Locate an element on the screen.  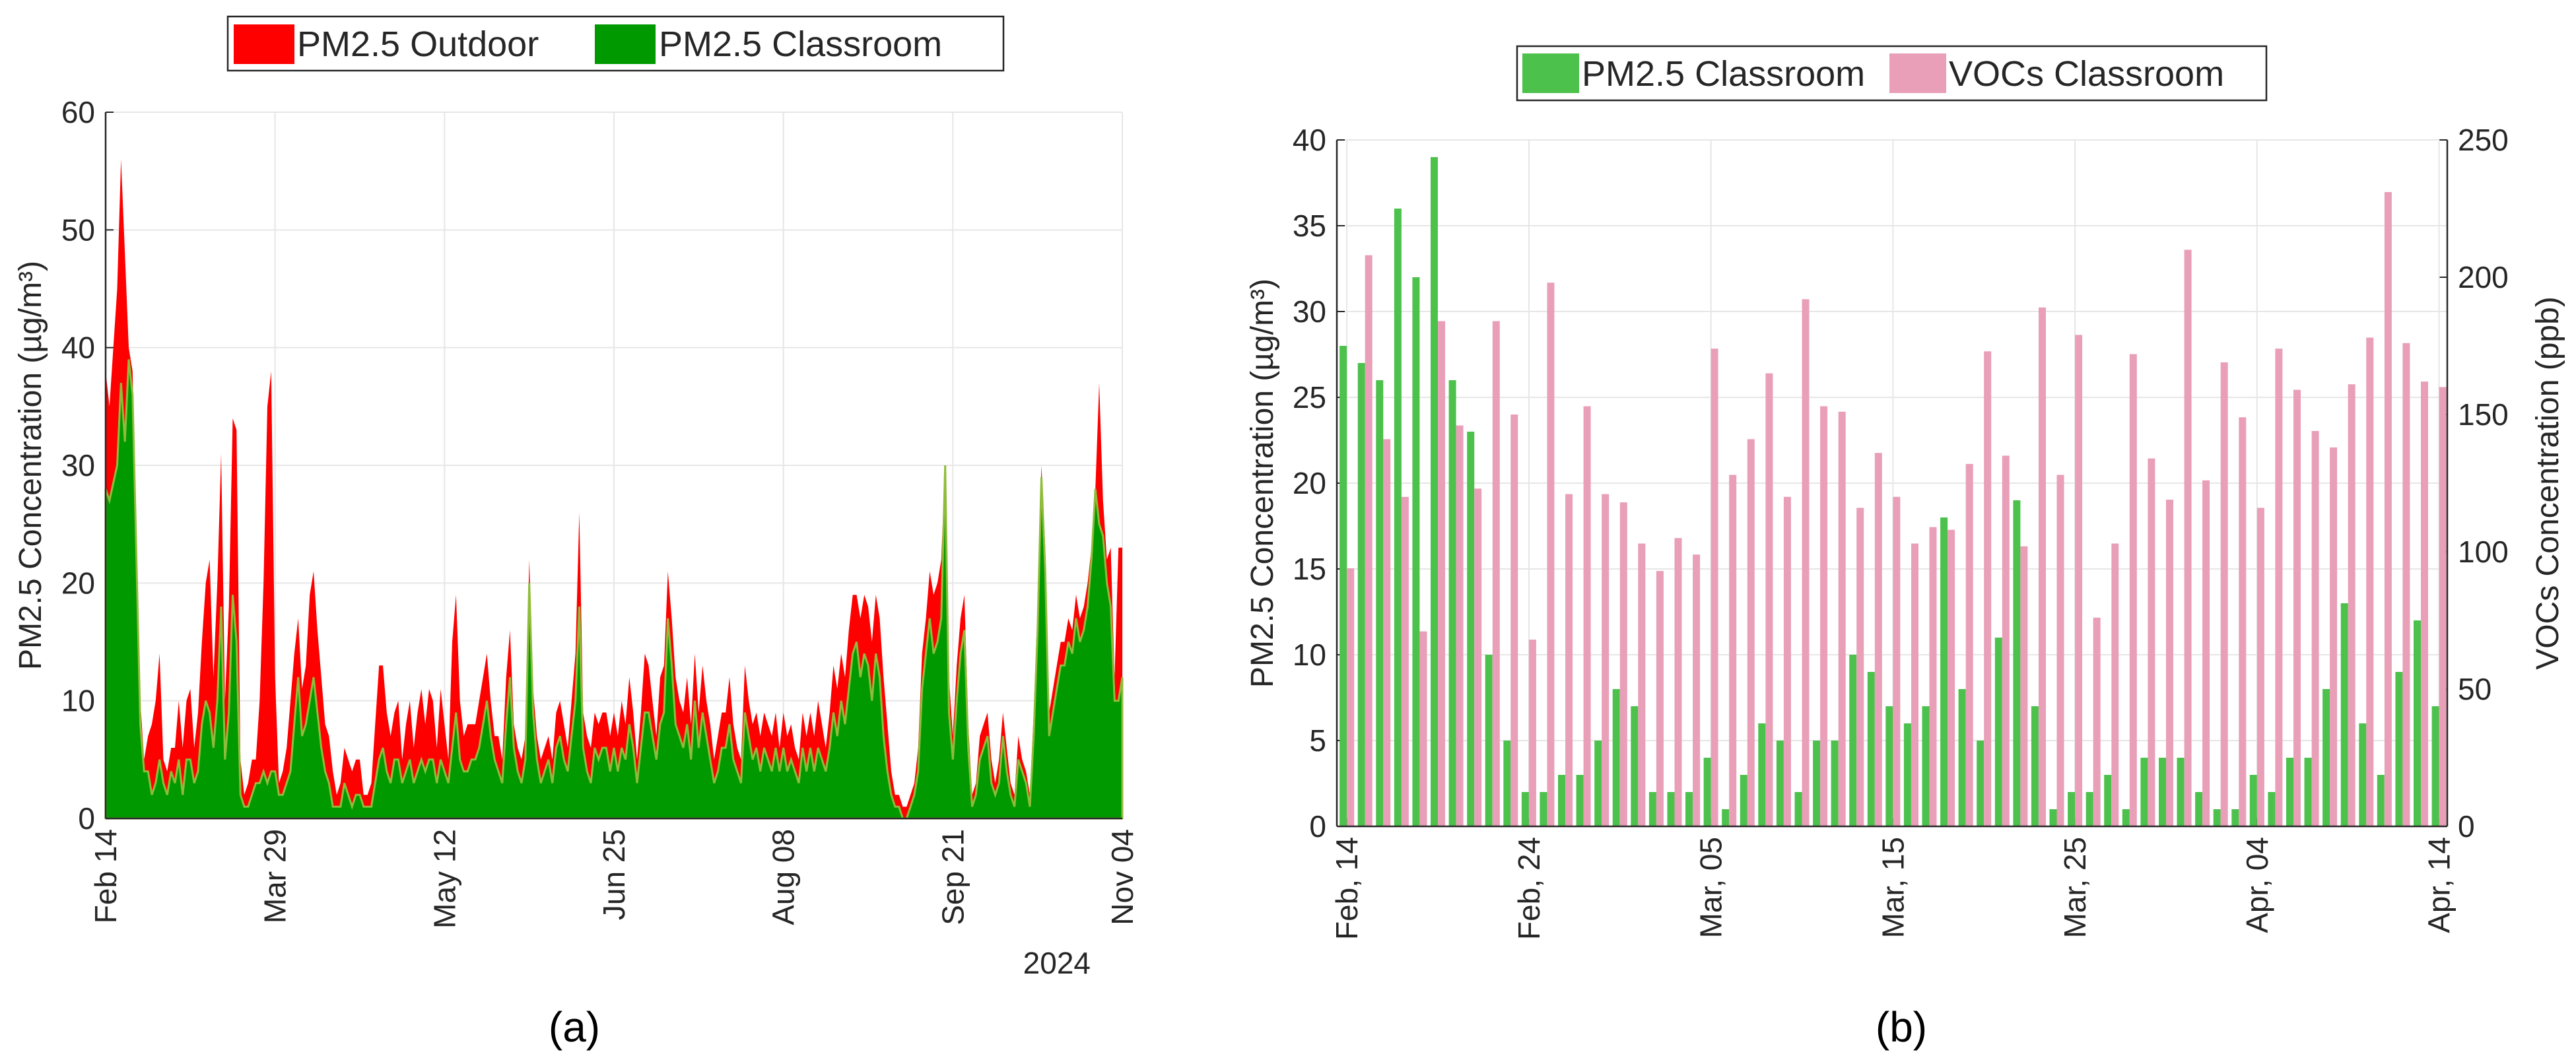
panel-a-y-tick-label: 20 is located at coordinates (78, 583).